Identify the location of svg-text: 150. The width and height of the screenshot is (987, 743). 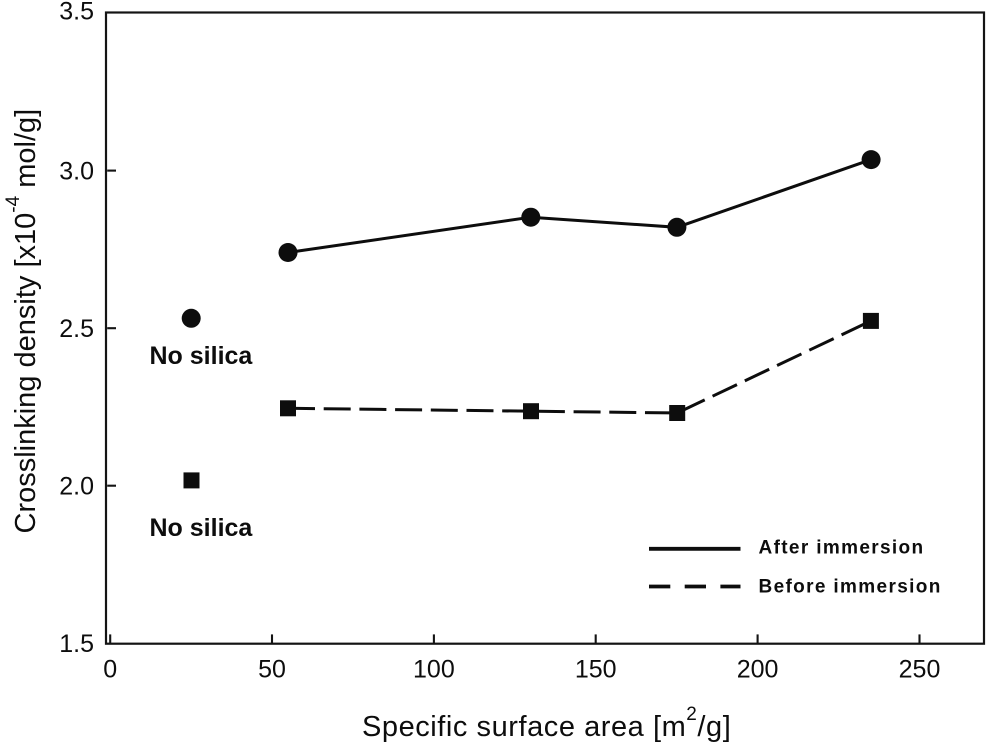
(596, 670).